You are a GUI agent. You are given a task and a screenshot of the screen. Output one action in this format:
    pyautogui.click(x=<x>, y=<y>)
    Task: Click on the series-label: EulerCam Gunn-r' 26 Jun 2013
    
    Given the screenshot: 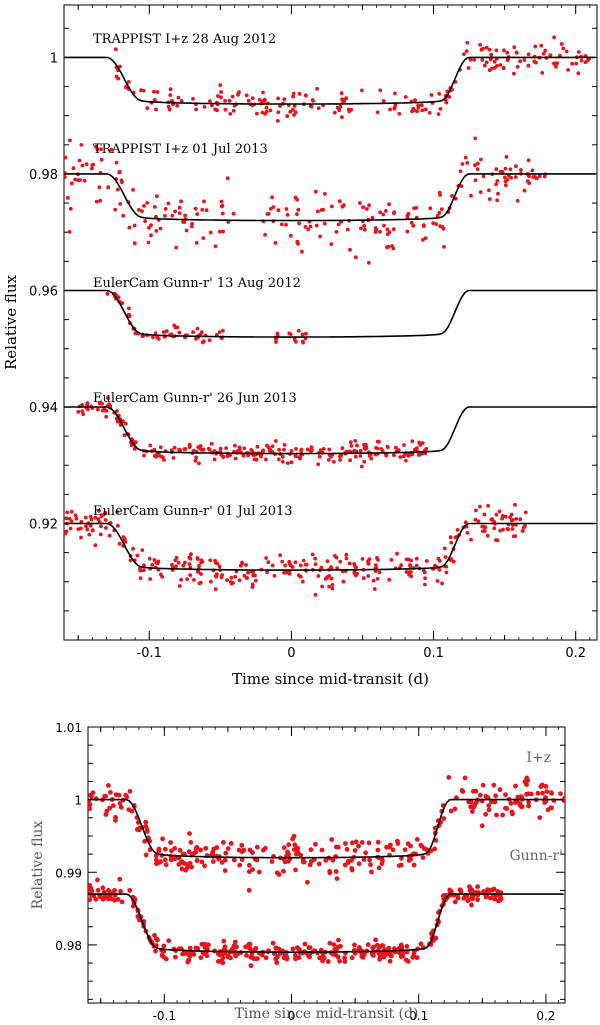 What is the action you would take?
    pyautogui.click(x=195, y=398)
    